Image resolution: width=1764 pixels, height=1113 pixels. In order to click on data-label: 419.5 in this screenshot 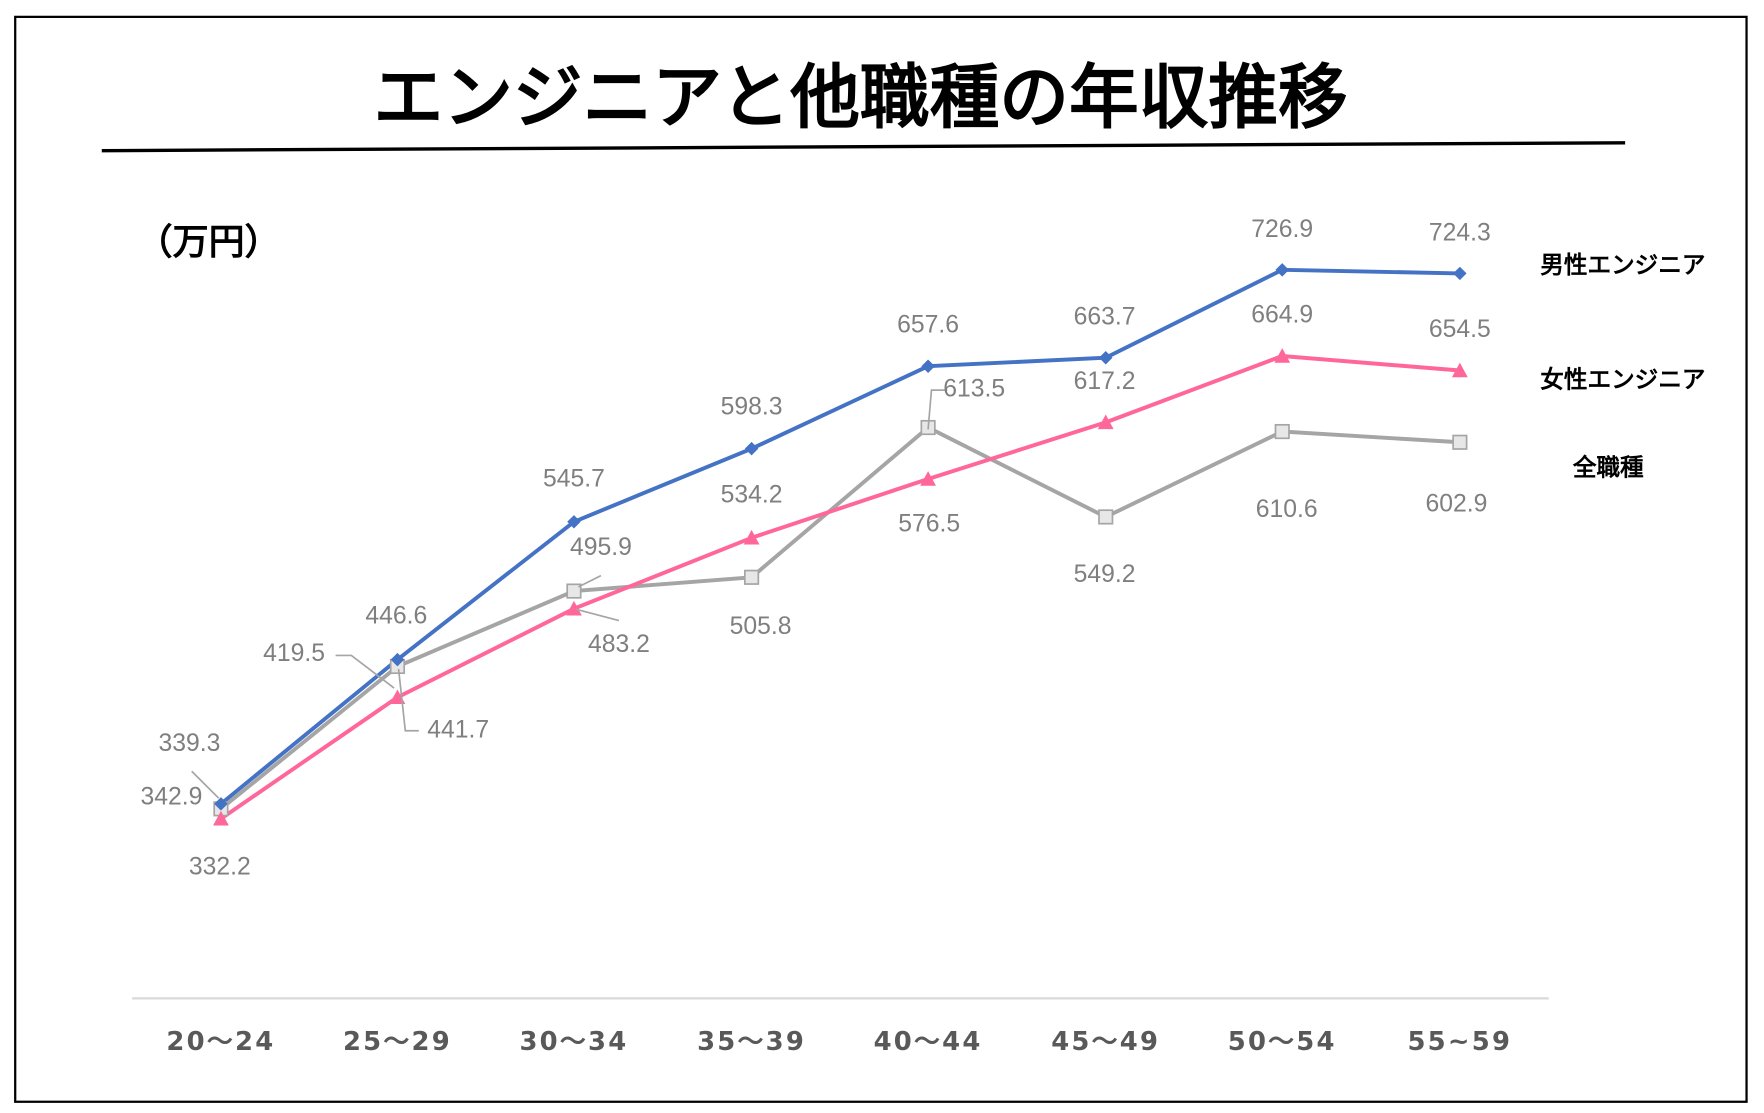, I will do `click(294, 653)`.